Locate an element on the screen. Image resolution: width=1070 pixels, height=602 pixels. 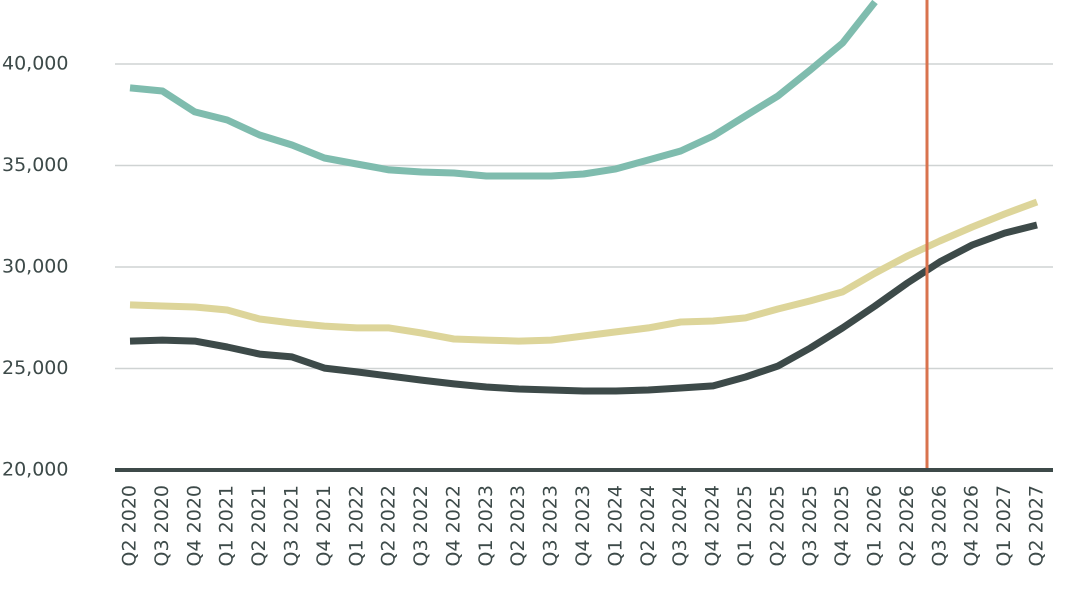
x-tick-label: Q4 2026 is located at coordinates (972, 525).